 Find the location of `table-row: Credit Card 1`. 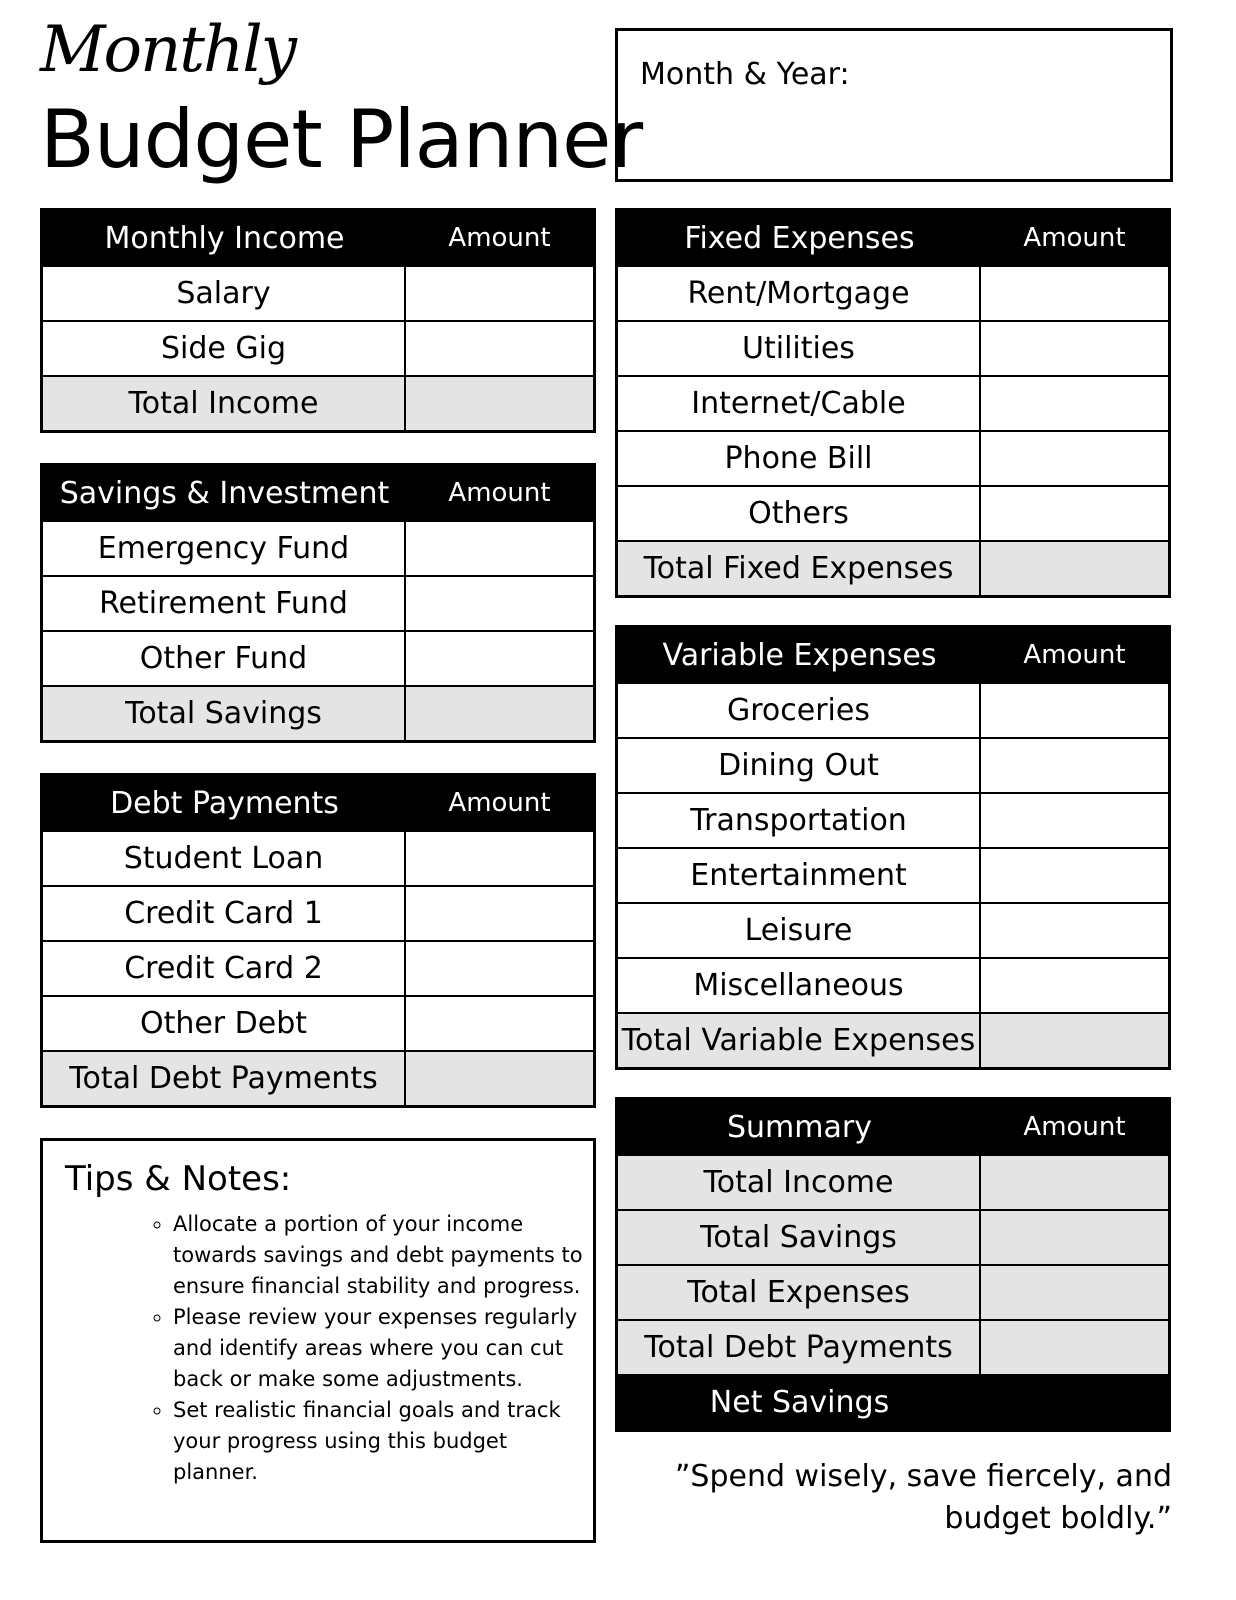

table-row: Credit Card 1 is located at coordinates (318, 912).